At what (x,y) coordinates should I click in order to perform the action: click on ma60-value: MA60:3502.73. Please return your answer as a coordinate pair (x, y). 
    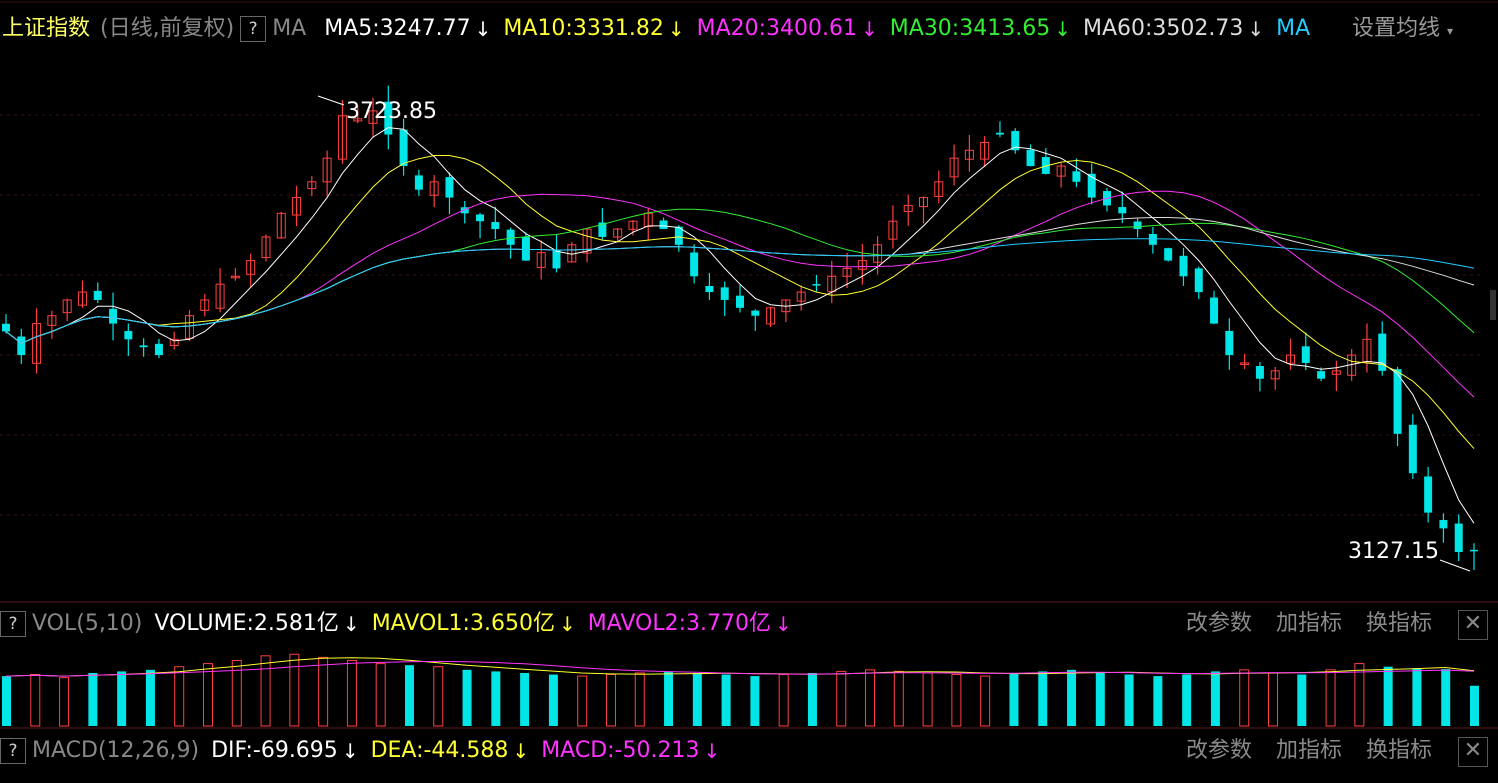
    Looking at the image, I should click on (1163, 28).